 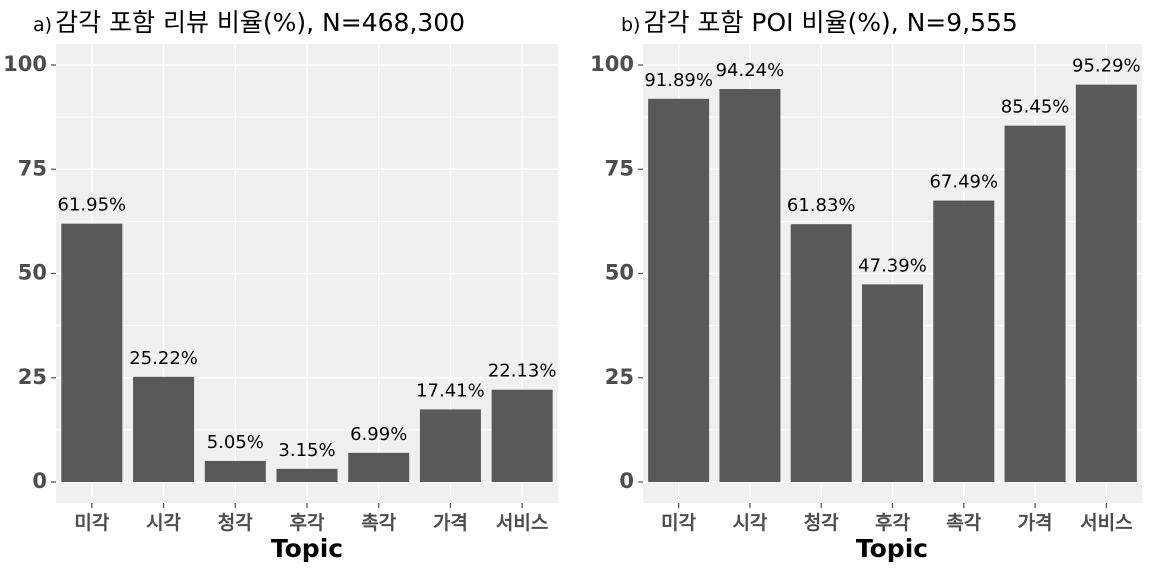 What do you see at coordinates (1106, 66) in the screenshot?
I see `chart-b-data-label: 95.29%` at bounding box center [1106, 66].